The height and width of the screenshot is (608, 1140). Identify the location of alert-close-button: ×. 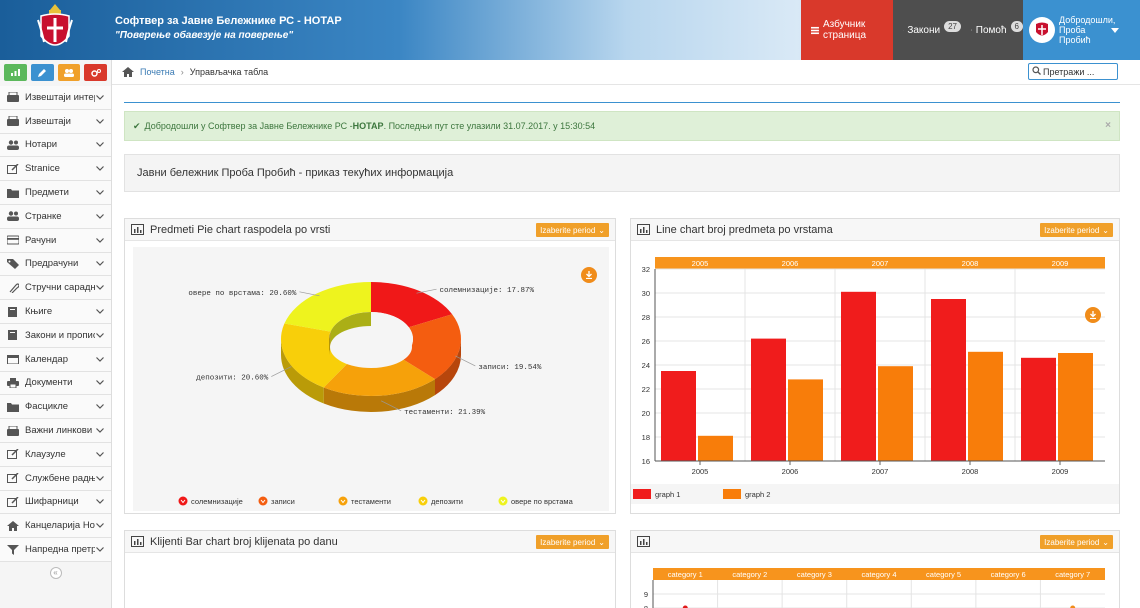
(1108, 125).